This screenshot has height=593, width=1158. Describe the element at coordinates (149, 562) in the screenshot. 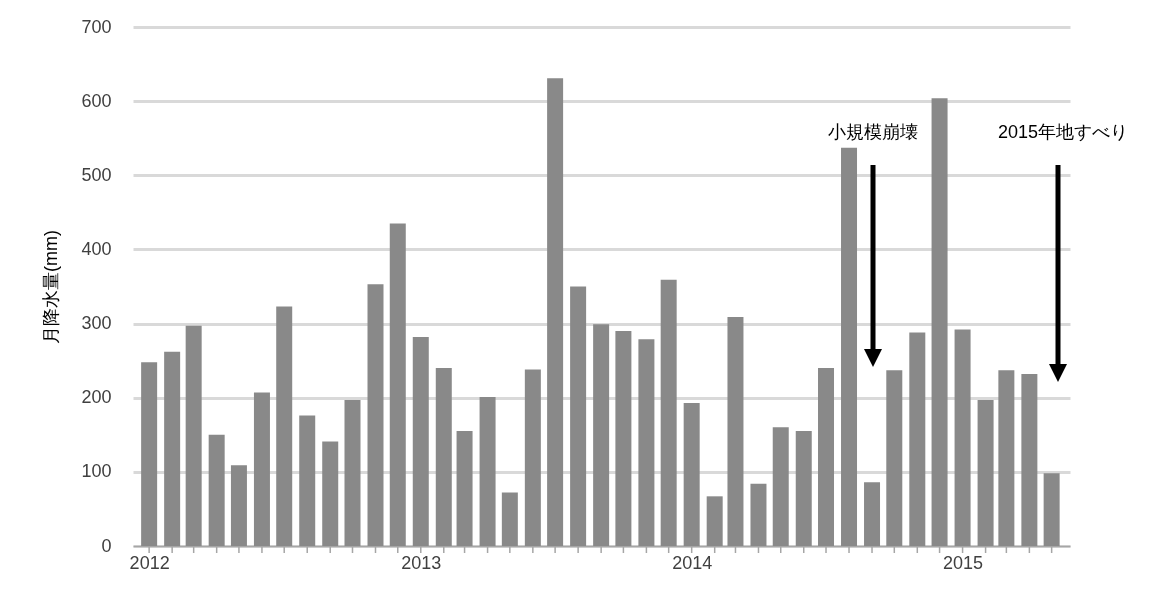

I see `x-tick-label: 2012` at that location.